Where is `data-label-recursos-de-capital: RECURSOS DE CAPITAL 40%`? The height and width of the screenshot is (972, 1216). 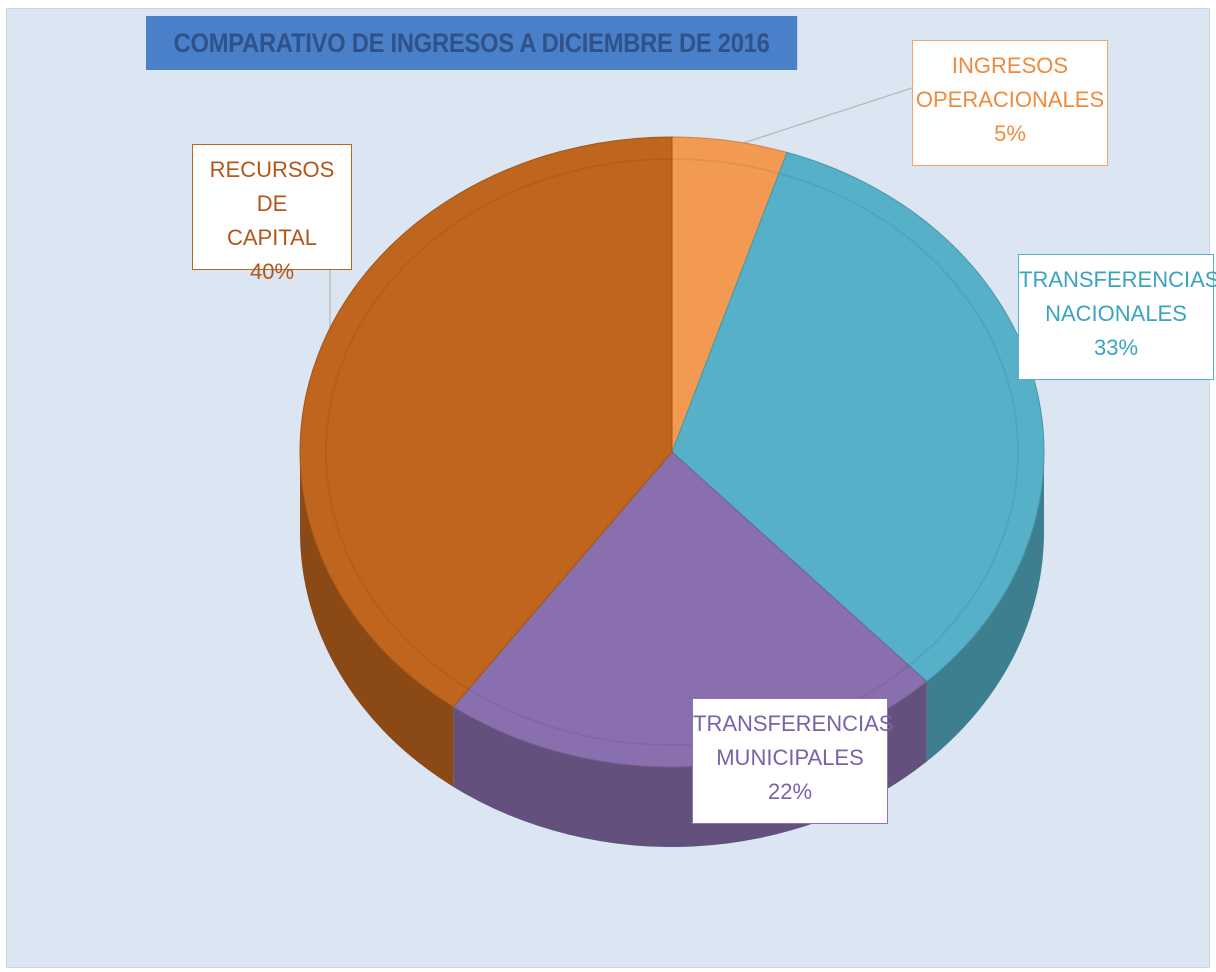
data-label-recursos-de-capital: RECURSOS DE CAPITAL 40% is located at coordinates (272, 214).